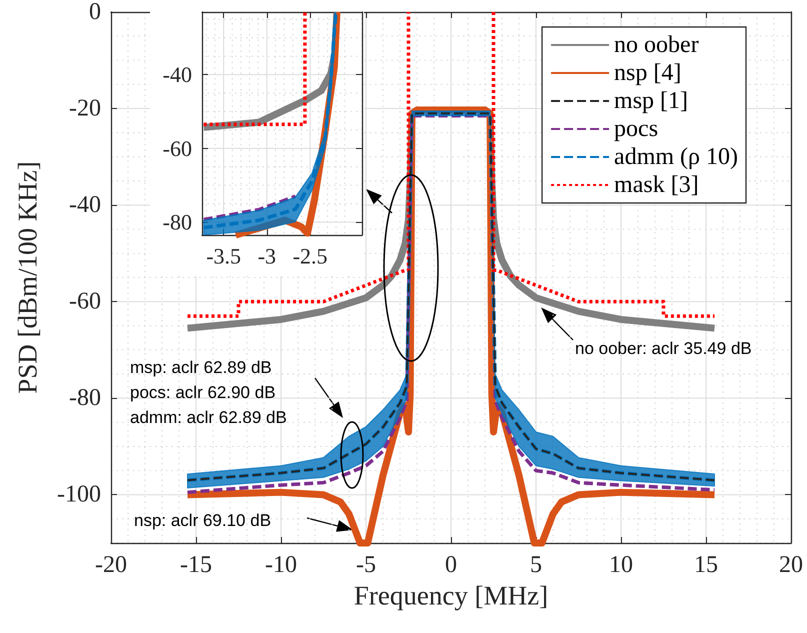 Image resolution: width=807 pixels, height=633 pixels. What do you see at coordinates (536, 565) in the screenshot?
I see `x-tick-label: 5` at bounding box center [536, 565].